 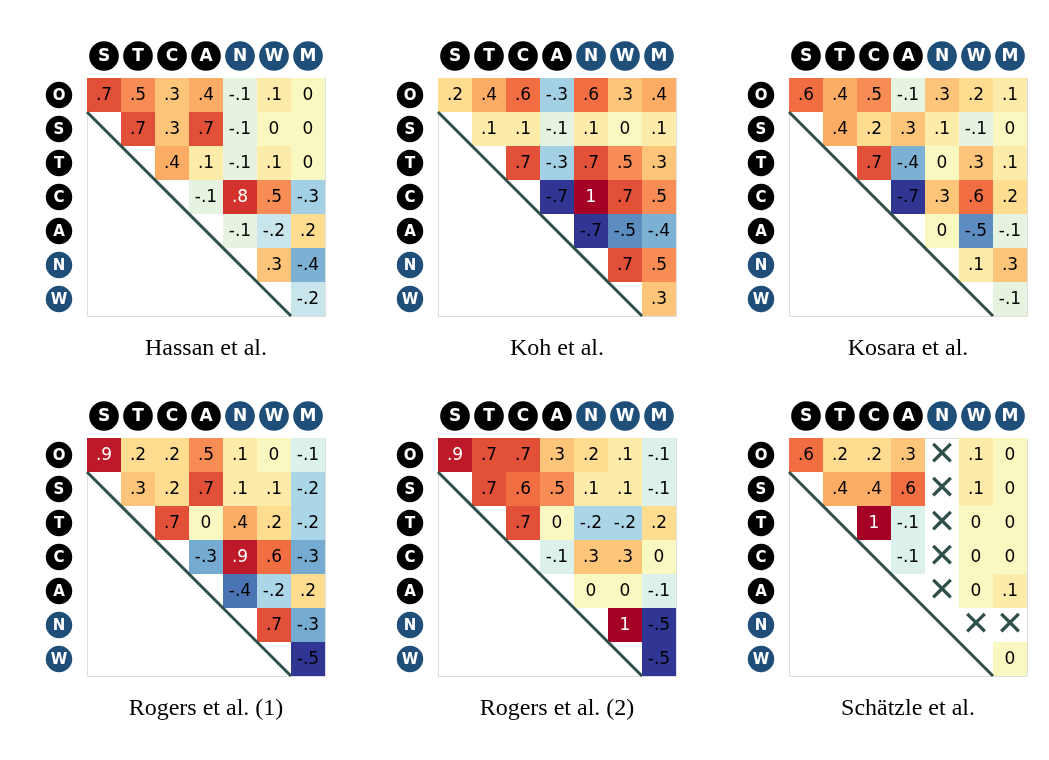 What do you see at coordinates (908, 346) in the screenshot?
I see `text: Kosara et al.` at bounding box center [908, 346].